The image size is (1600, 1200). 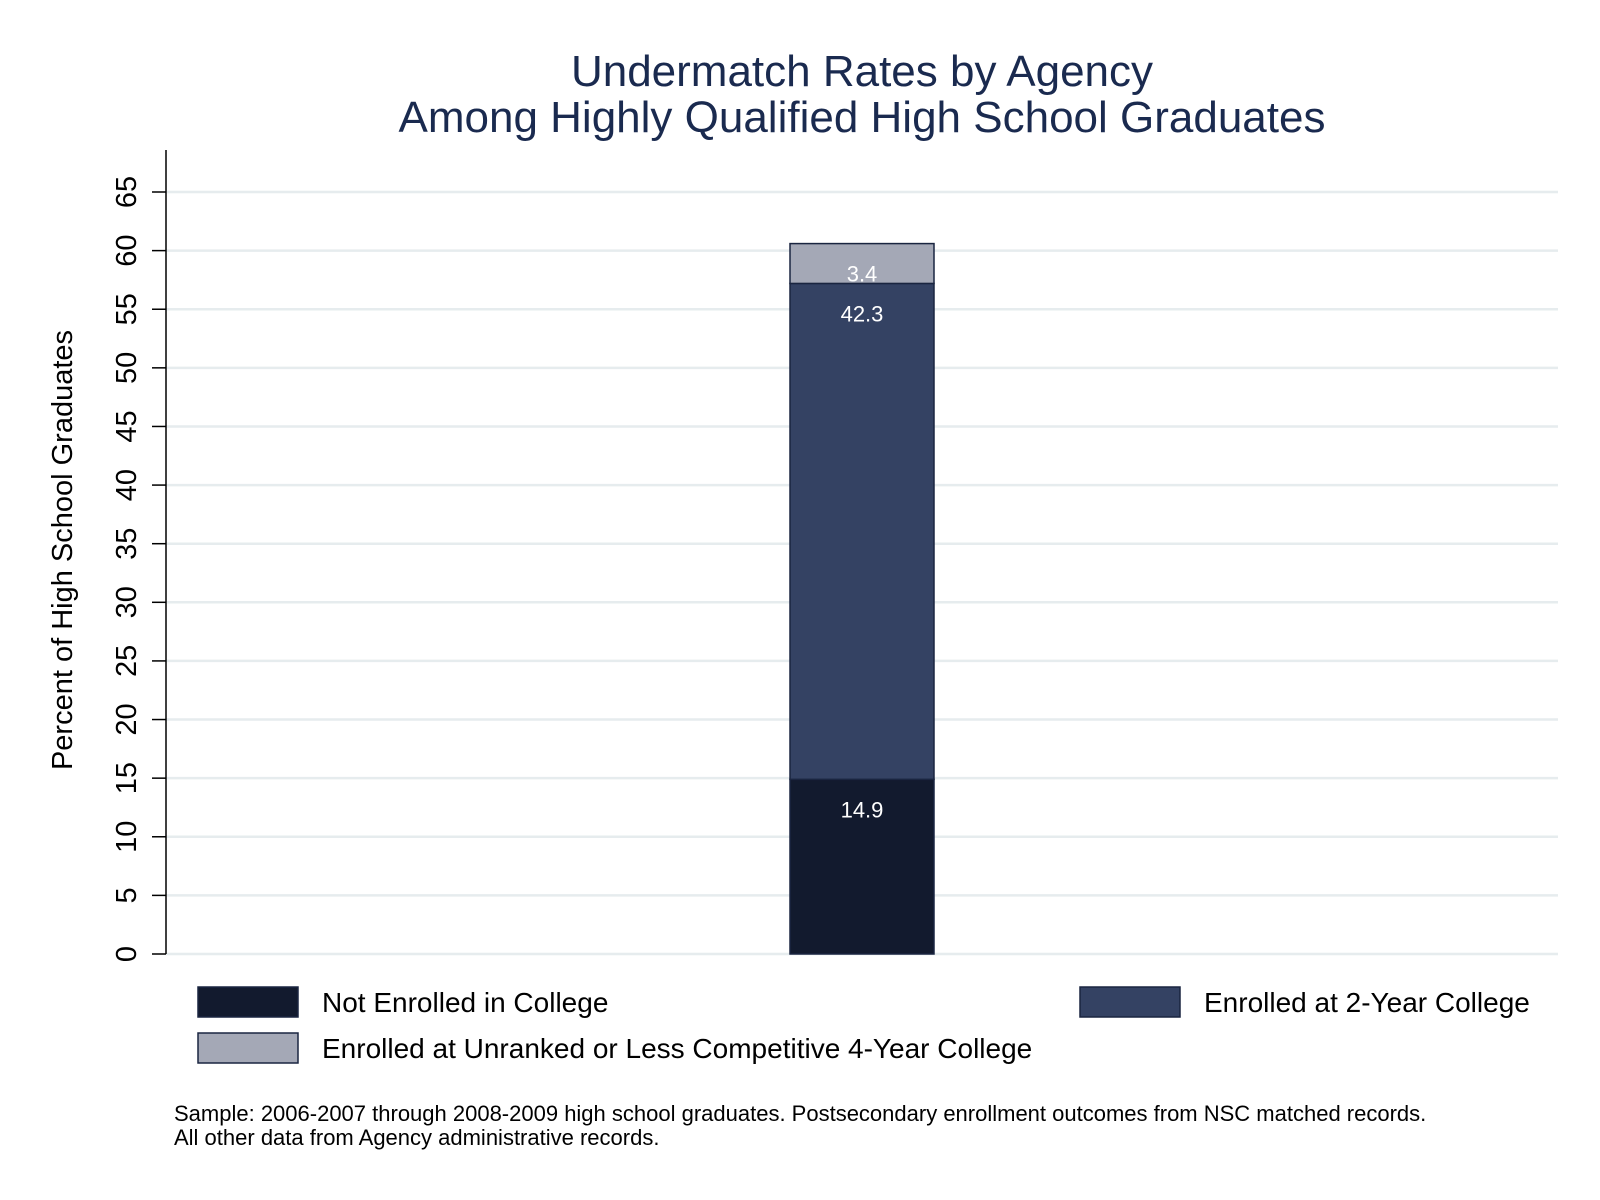 I want to click on y-tick-label: 50, so click(x=127, y=368).